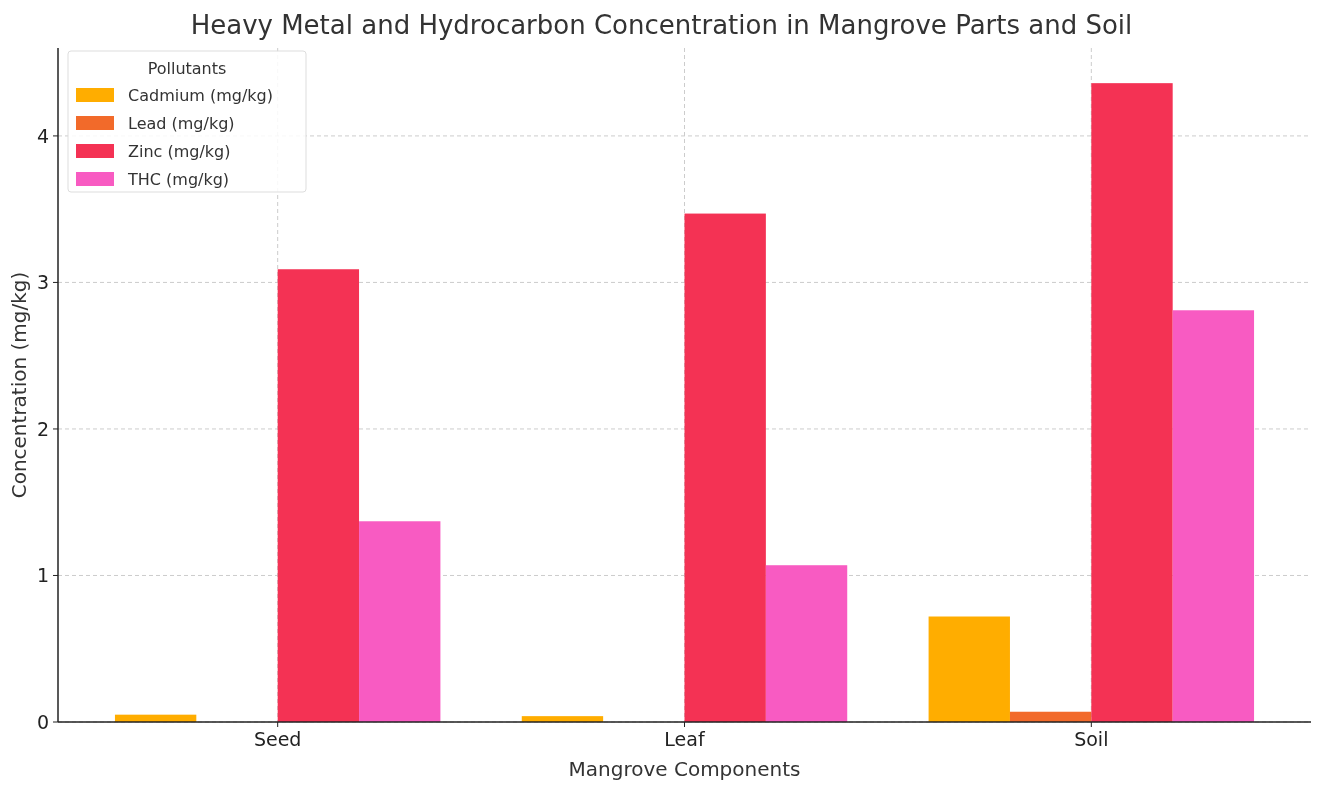  What do you see at coordinates (685, 739) in the screenshot?
I see `x-tick-label: Leaf` at bounding box center [685, 739].